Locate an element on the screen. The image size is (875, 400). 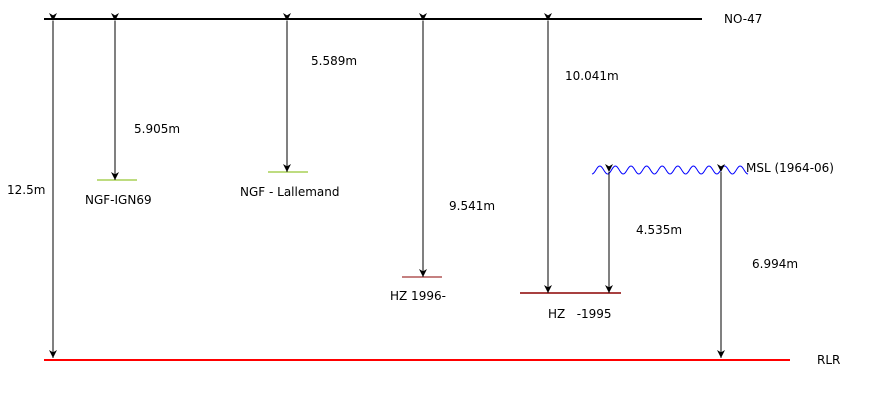
label-ngf-lallemand: NGF - Lallemand is located at coordinates (290, 192).